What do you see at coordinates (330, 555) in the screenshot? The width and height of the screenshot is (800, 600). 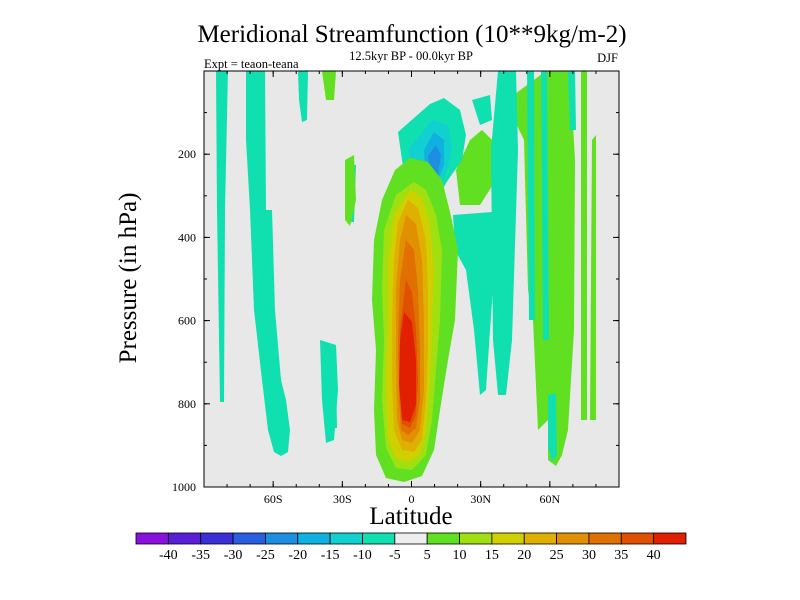 I see `colorbar-label: -15` at bounding box center [330, 555].